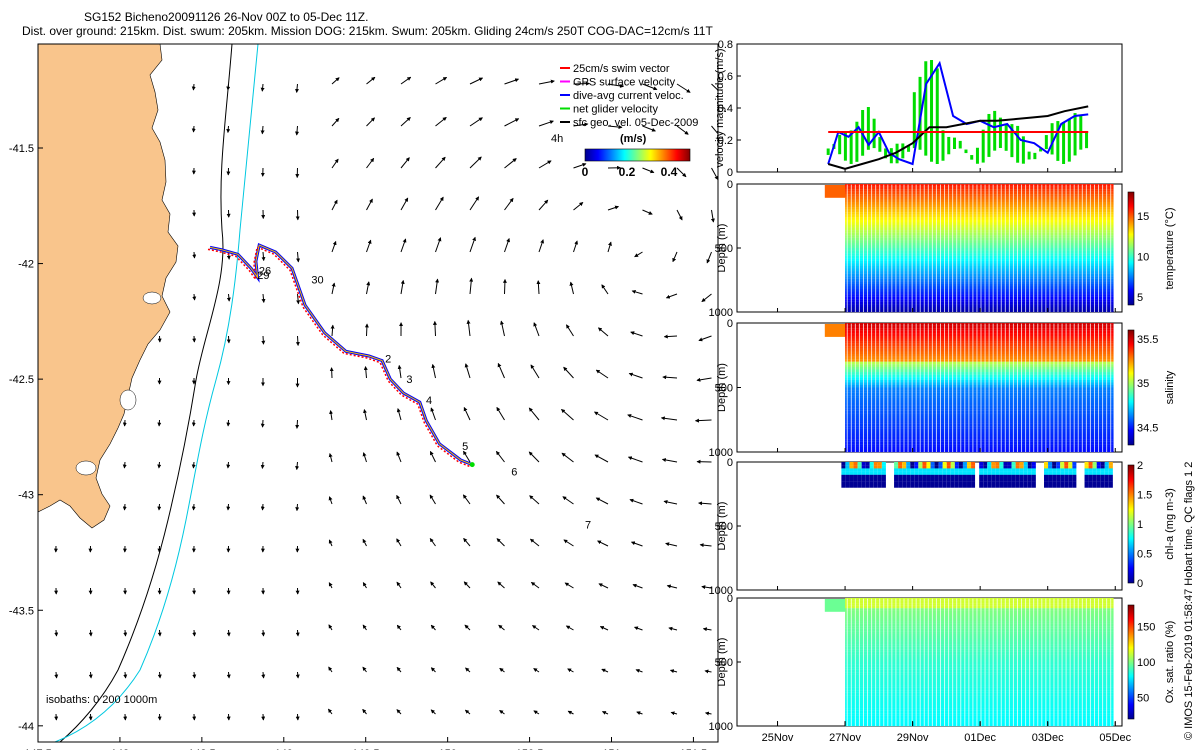 The height and width of the screenshot is (750, 1200). I want to click on depth-tick-label: 500, so click(724, 249).